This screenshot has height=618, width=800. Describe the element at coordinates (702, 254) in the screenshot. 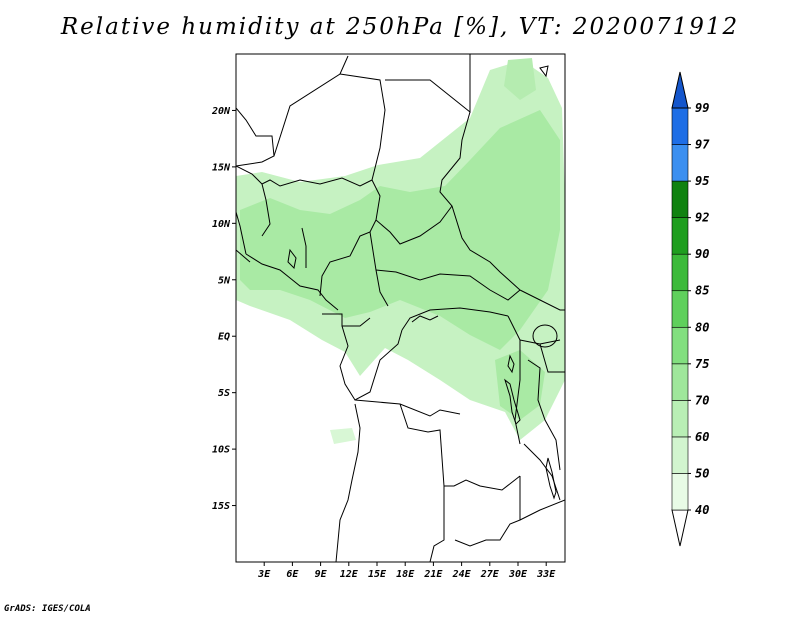

I see `colorbar-label: 90` at that location.